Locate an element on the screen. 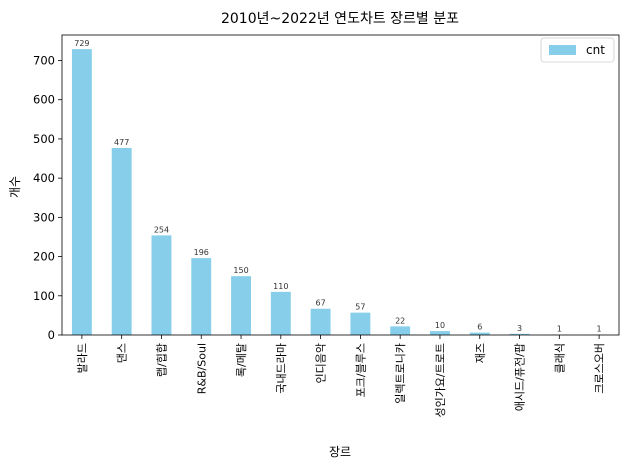 The width and height of the screenshot is (630, 470). x-tick-label: 인디음악 is located at coordinates (321, 363).